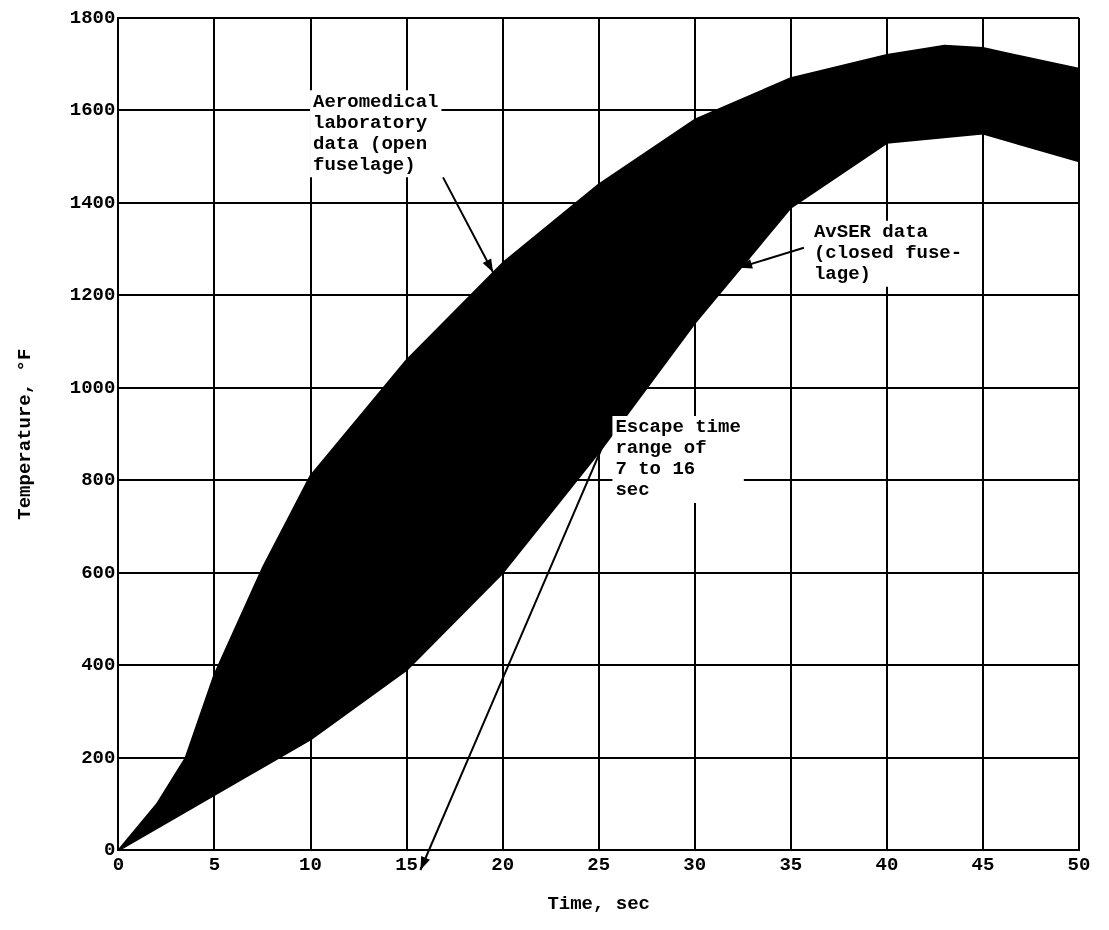 Image resolution: width=1109 pixels, height=930 pixels. Describe the element at coordinates (887, 864) in the screenshot. I see `x-tick-label: 40` at that location.